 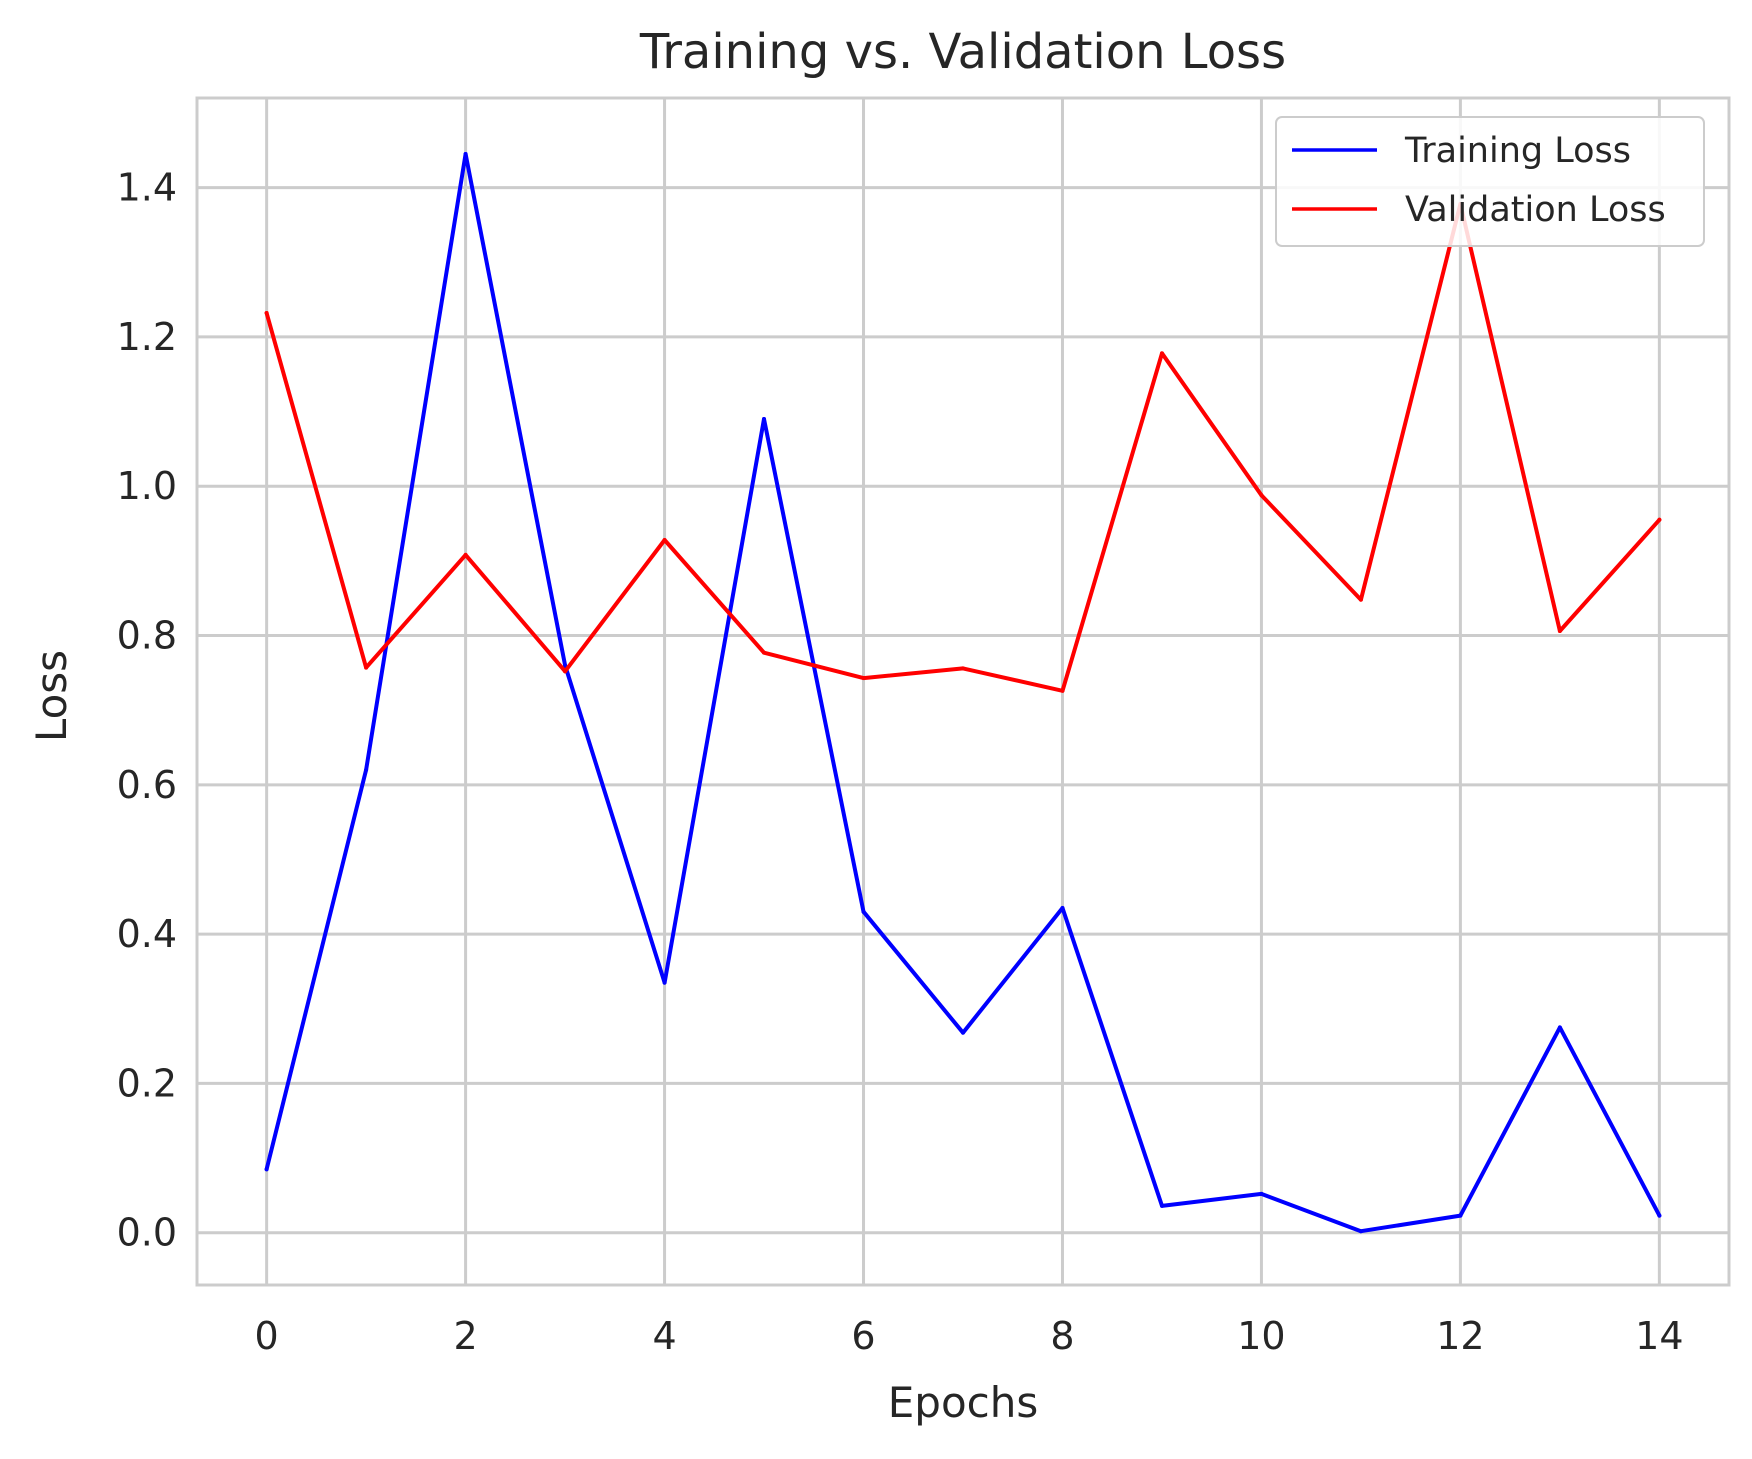 I want to click on legend-box, so click(x=1490, y=181).